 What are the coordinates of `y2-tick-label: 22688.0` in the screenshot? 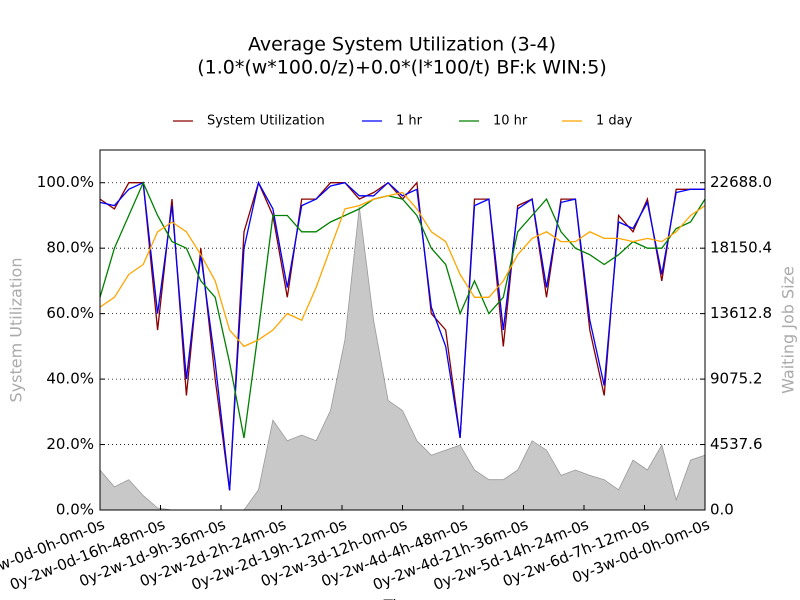 It's located at (741, 182).